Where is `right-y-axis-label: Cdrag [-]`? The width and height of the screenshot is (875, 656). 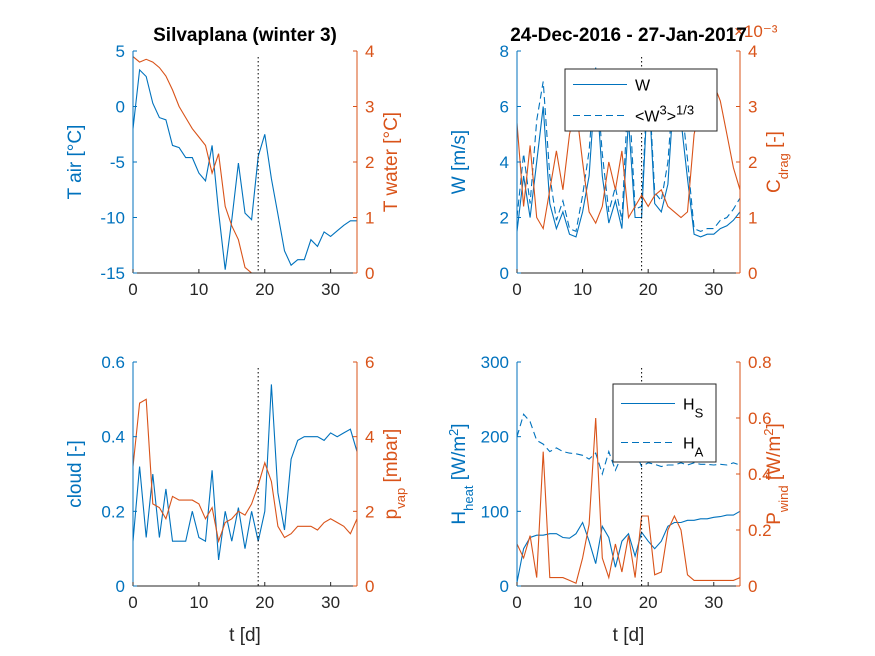 right-y-axis-label: Cdrag [-] is located at coordinates (777, 162).